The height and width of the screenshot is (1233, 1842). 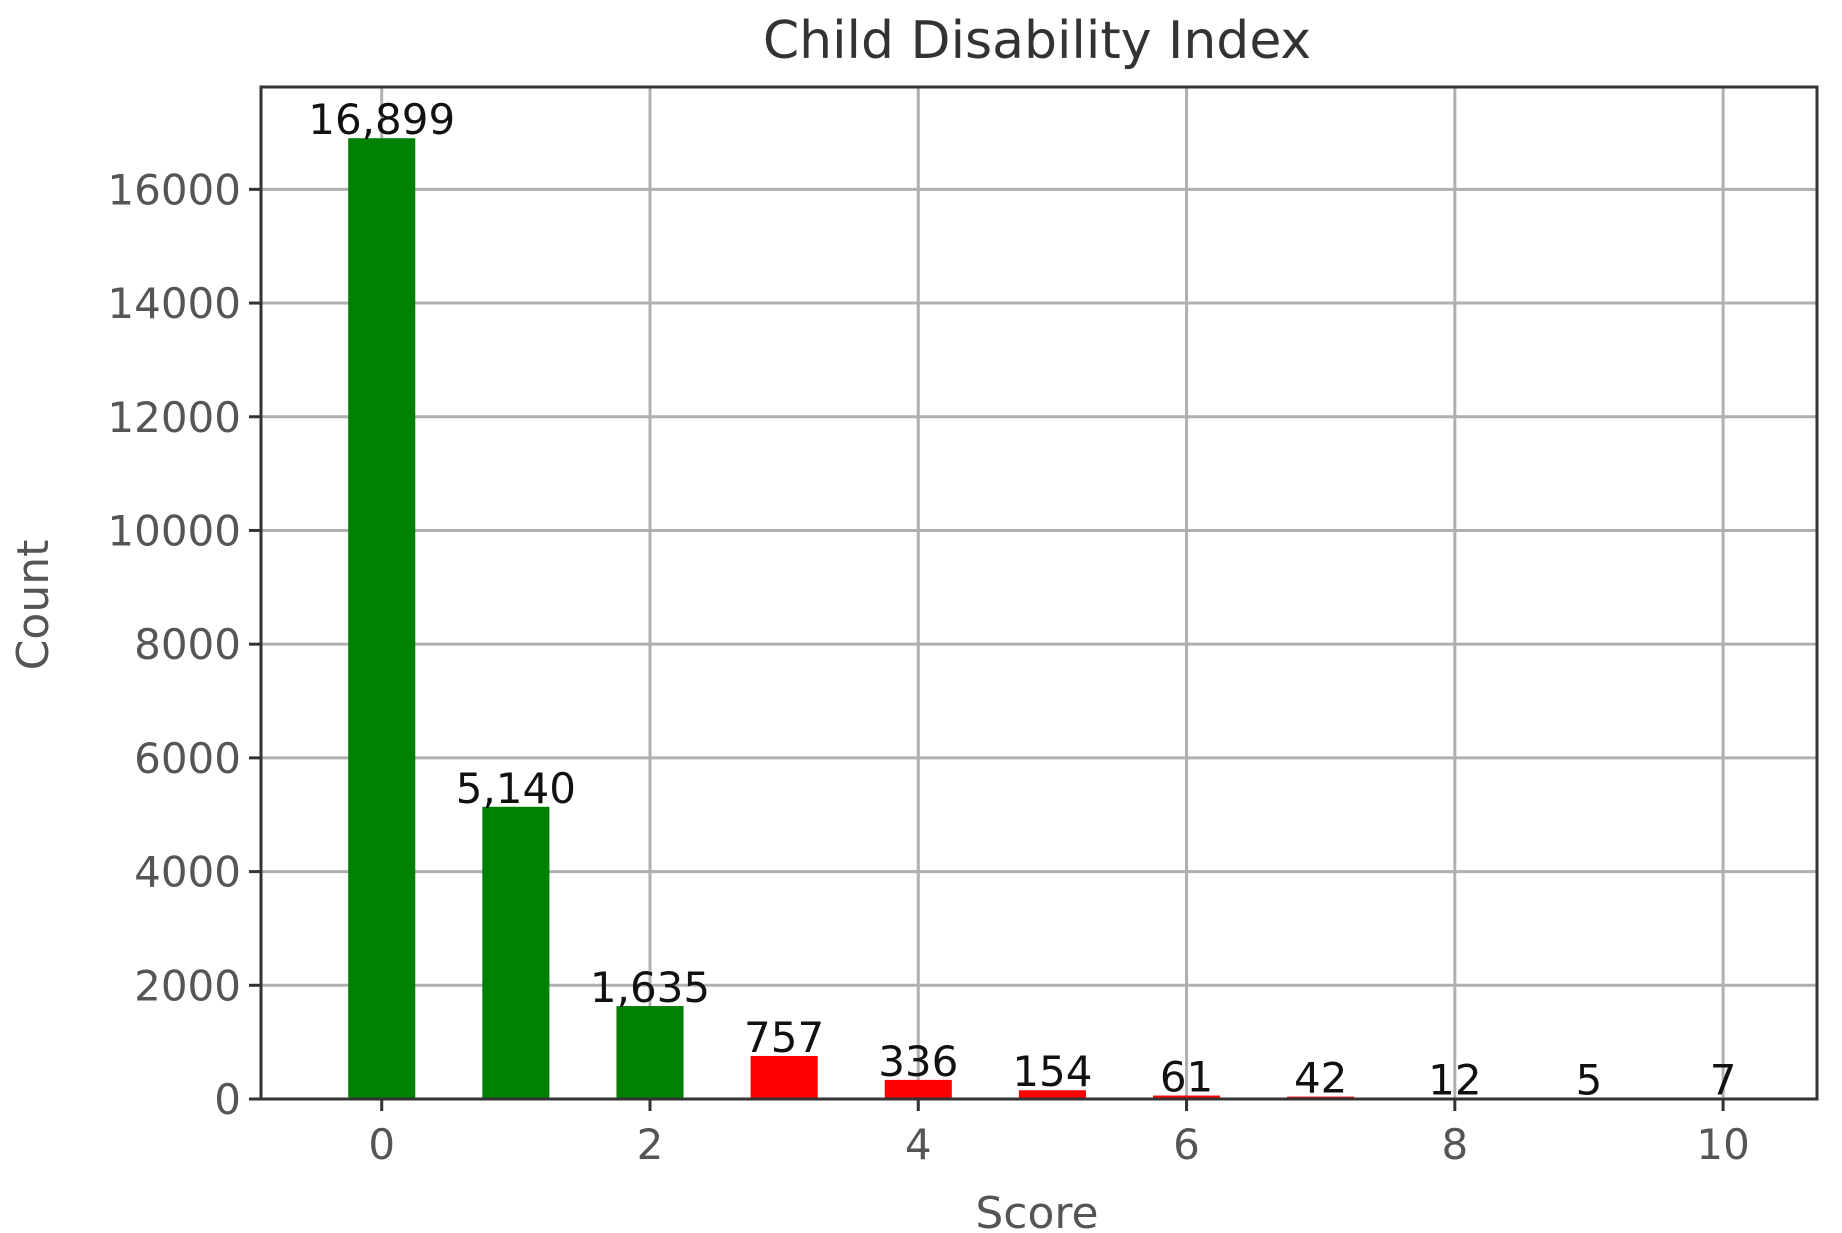 What do you see at coordinates (187, 758) in the screenshot?
I see `y-tick-label: 6000` at bounding box center [187, 758].